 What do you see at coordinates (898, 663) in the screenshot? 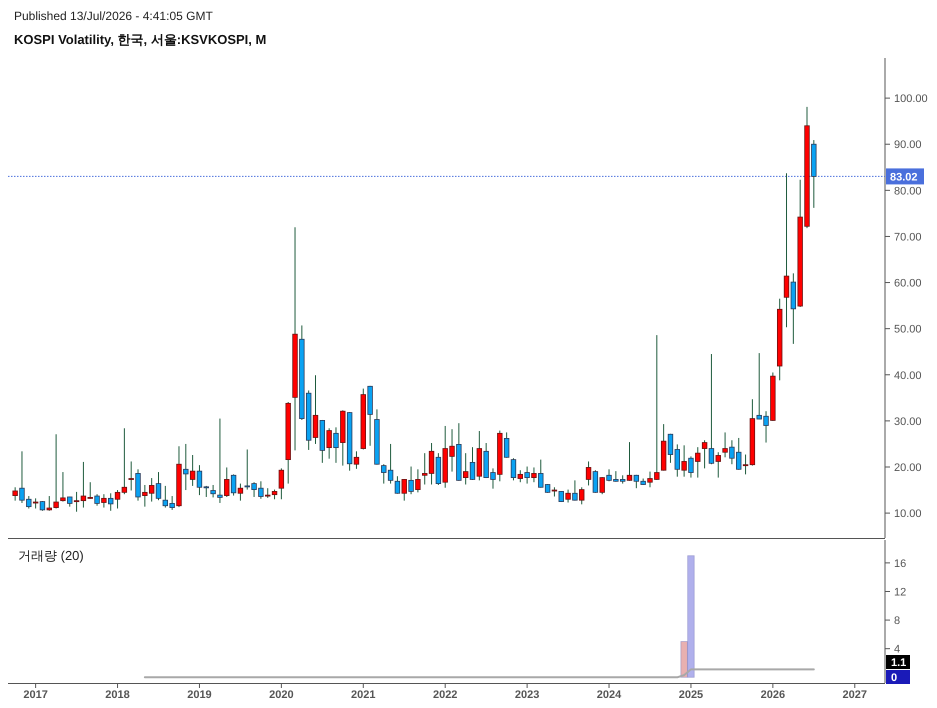
I see `text: 1.1` at bounding box center [898, 663].